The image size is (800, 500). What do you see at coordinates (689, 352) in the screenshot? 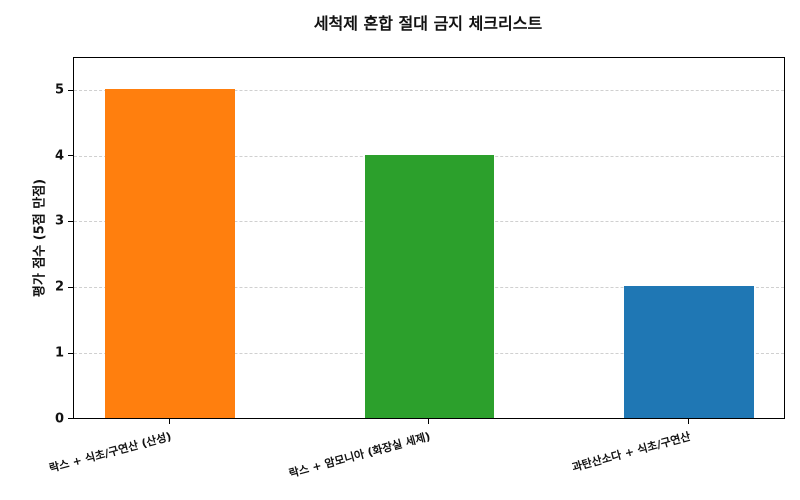
I see `bar-percarbonate-acid` at bounding box center [689, 352].